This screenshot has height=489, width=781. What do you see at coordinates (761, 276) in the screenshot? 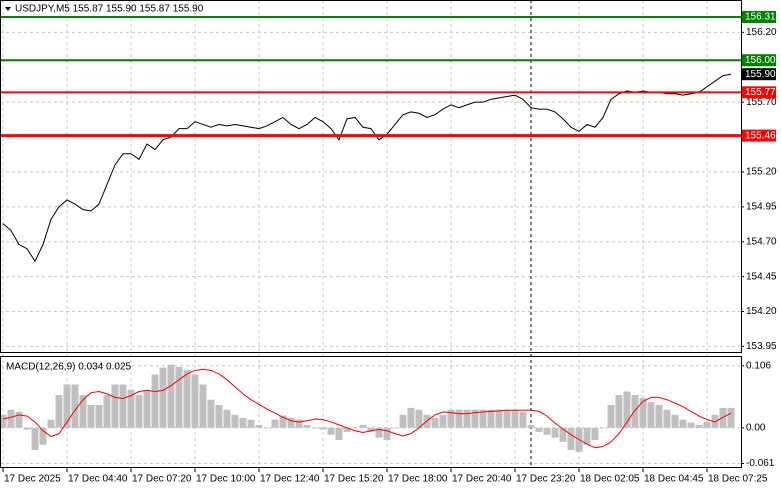
I see `y-tick-label: 154.45` at bounding box center [761, 276].